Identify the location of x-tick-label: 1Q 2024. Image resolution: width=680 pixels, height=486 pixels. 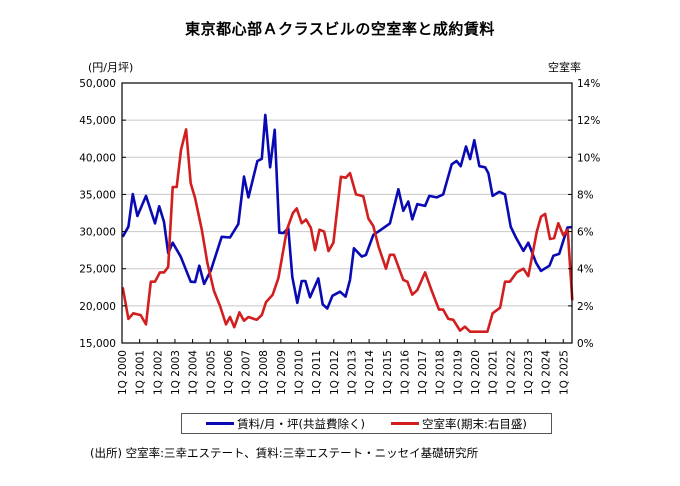
(547, 372).